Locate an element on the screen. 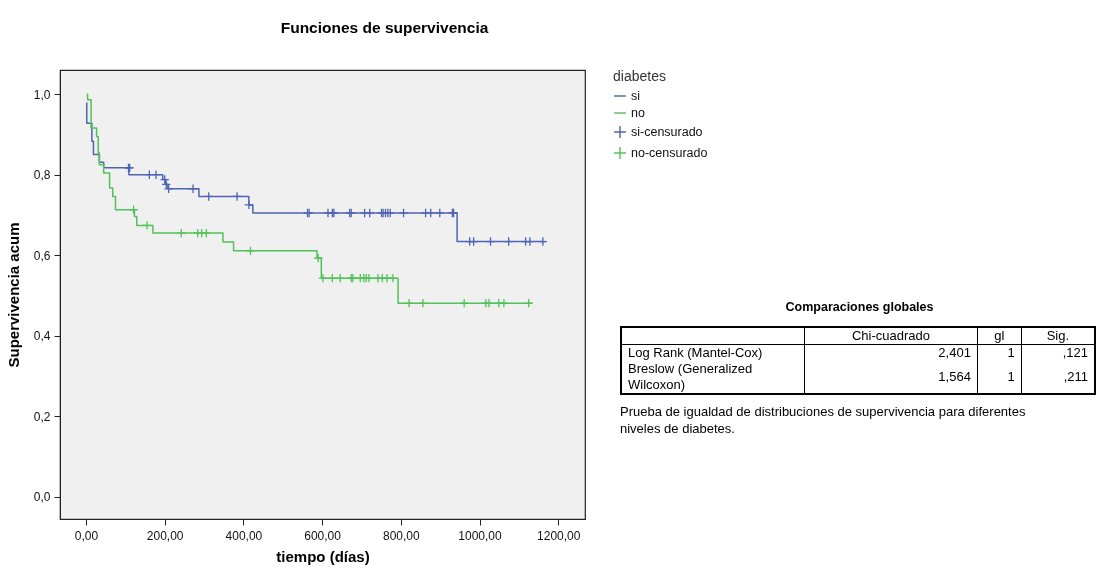  x-tick-label: 1200,00 is located at coordinates (559, 535).